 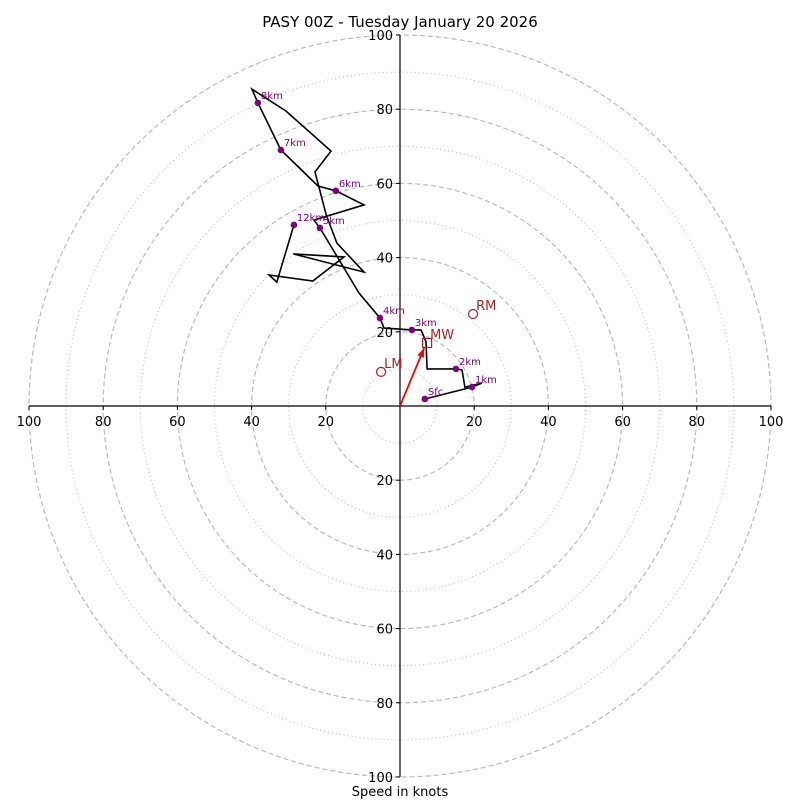 I want to click on height-levels: Sfc 1km 2km 3km 4km 5km 6km 7km 8km 12km, so click(x=375, y=247).